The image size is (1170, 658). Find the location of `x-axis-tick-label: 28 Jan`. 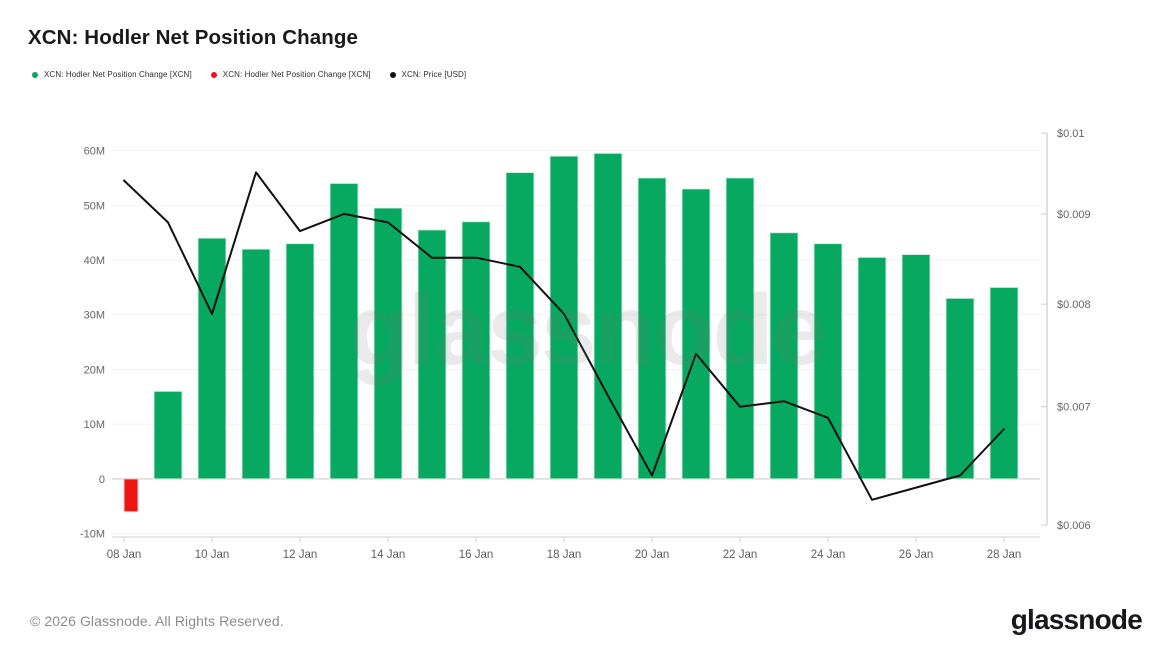

x-axis-tick-label: 28 Jan is located at coordinates (1004, 555).